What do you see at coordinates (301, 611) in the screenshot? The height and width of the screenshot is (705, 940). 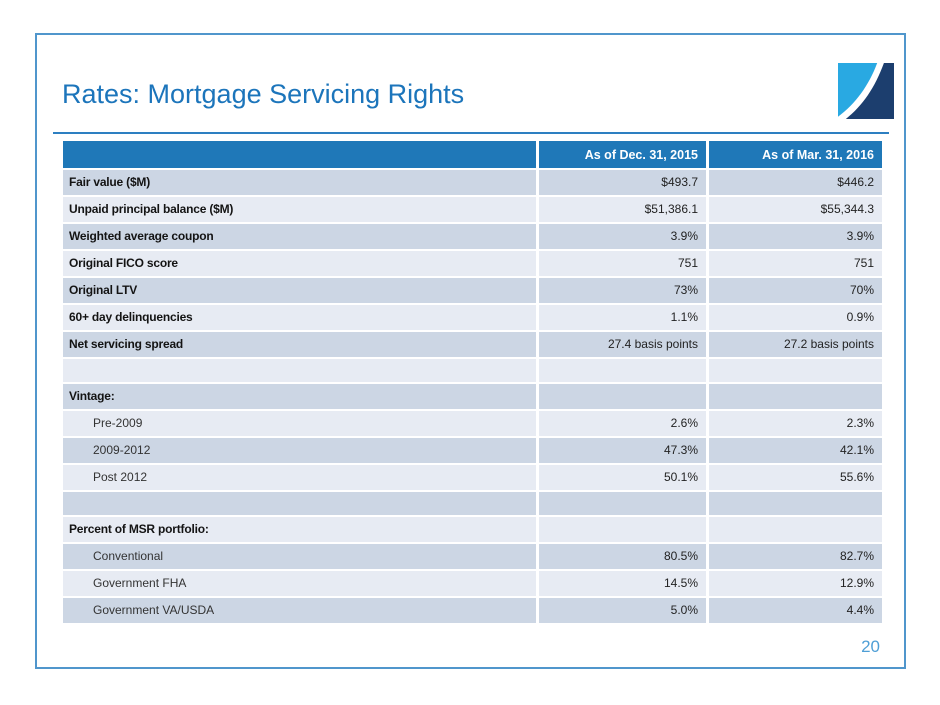 I see `row-label: Government VA/USDA` at bounding box center [301, 611].